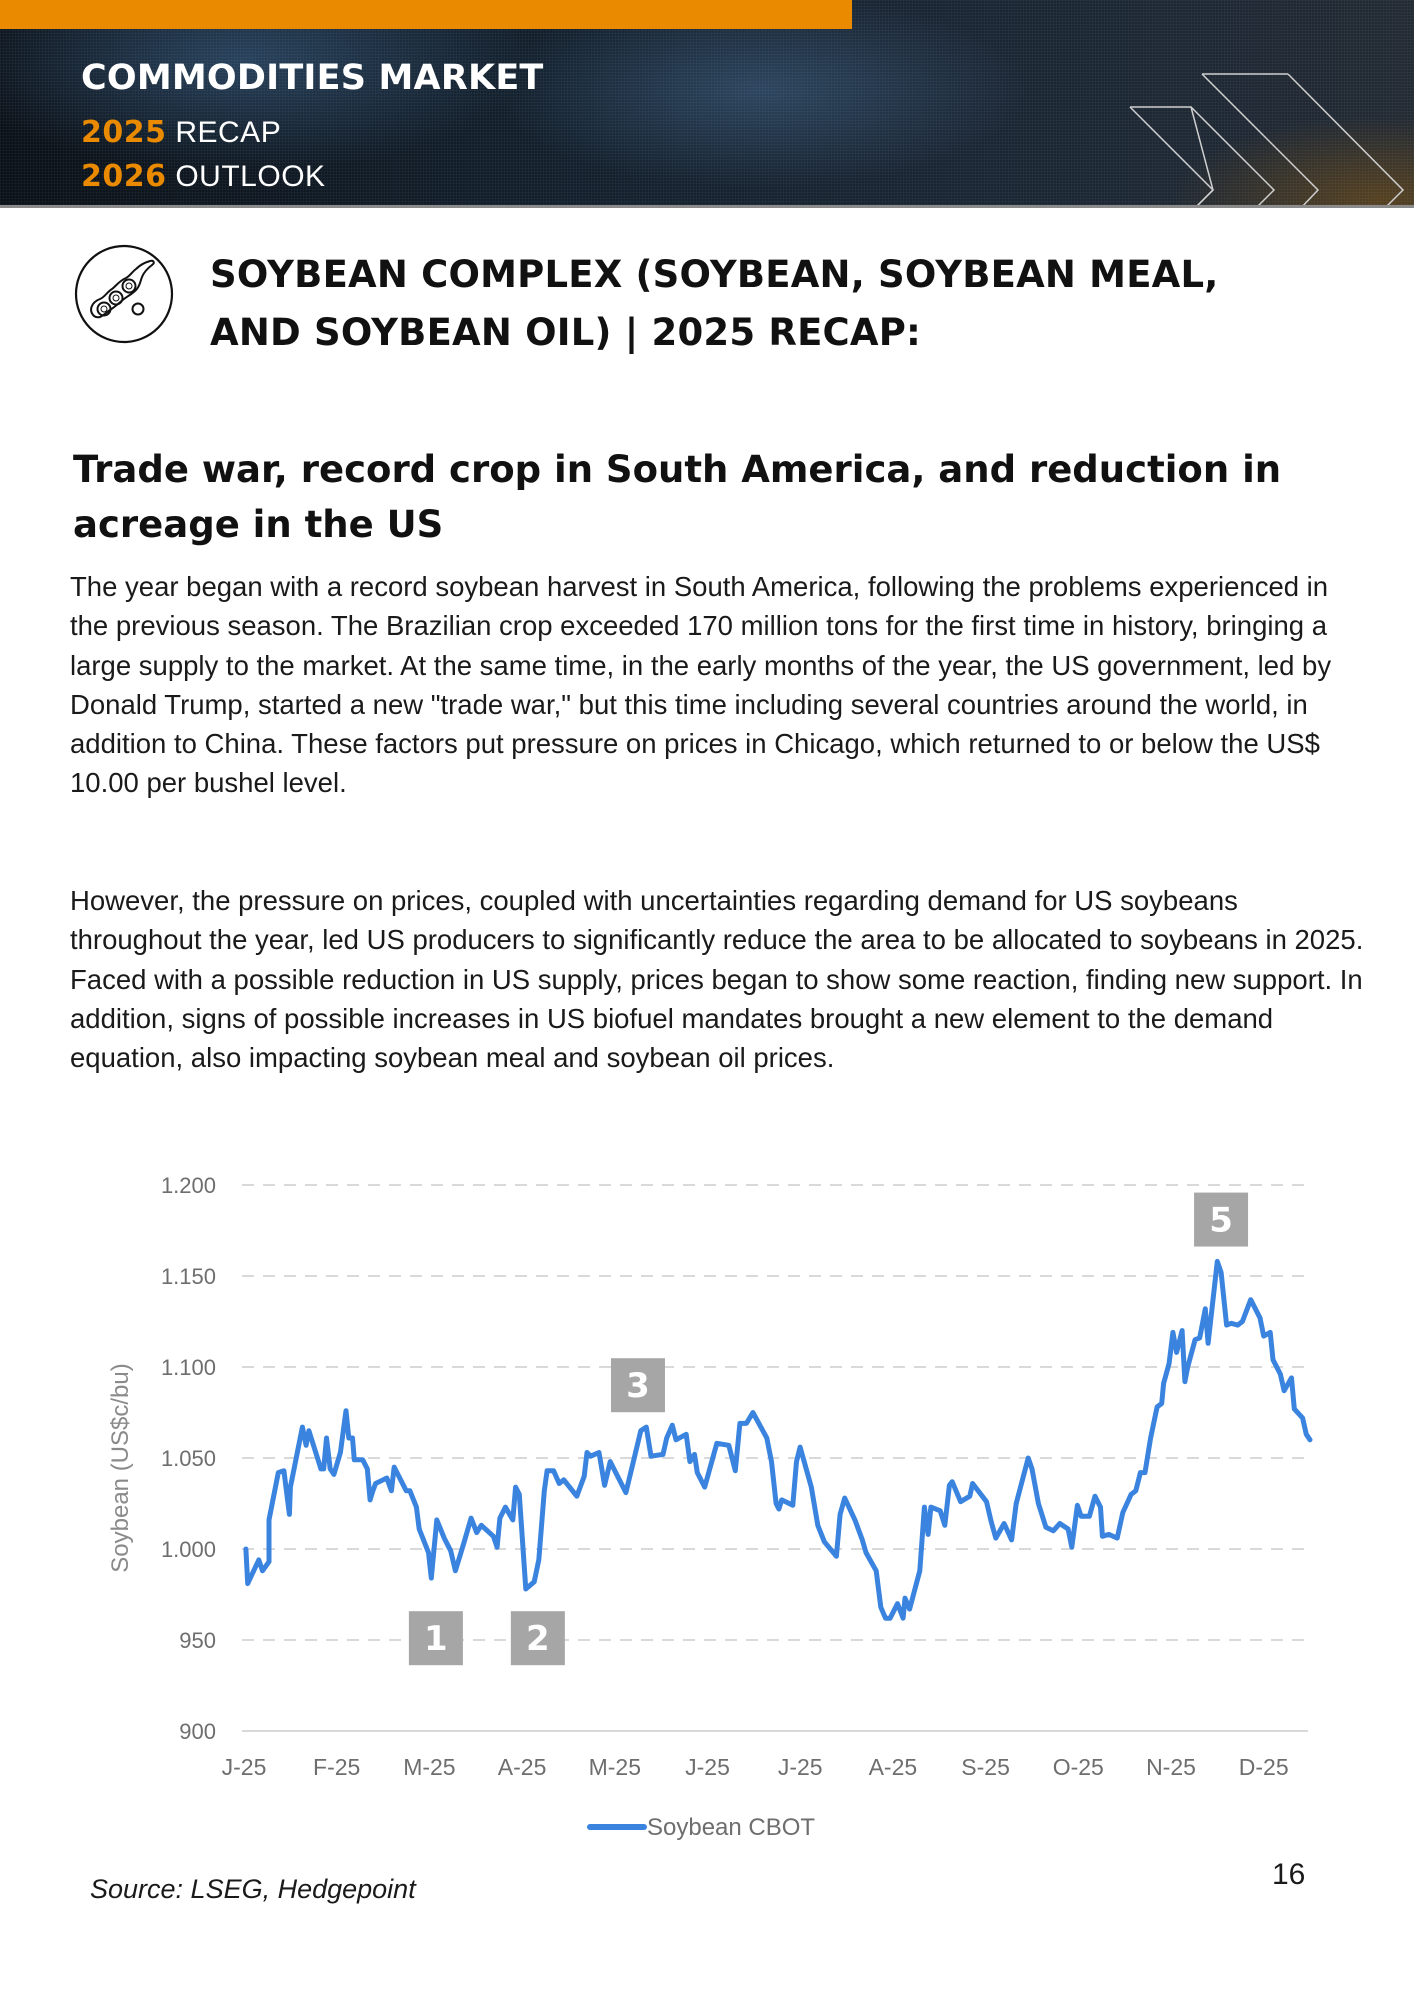  Describe the element at coordinates (312, 78) in the screenshot. I see `banner-title: COMMODITIES MARKET` at that location.